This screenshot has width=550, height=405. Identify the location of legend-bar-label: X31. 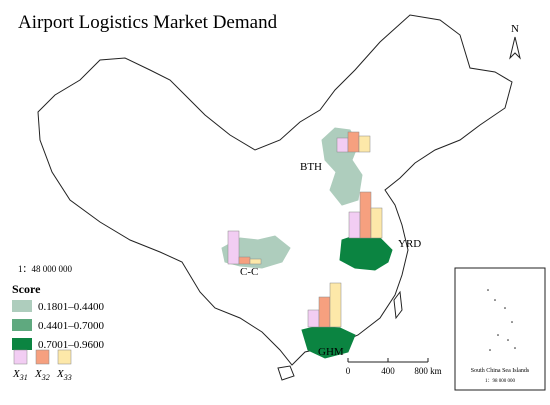
(20, 375).